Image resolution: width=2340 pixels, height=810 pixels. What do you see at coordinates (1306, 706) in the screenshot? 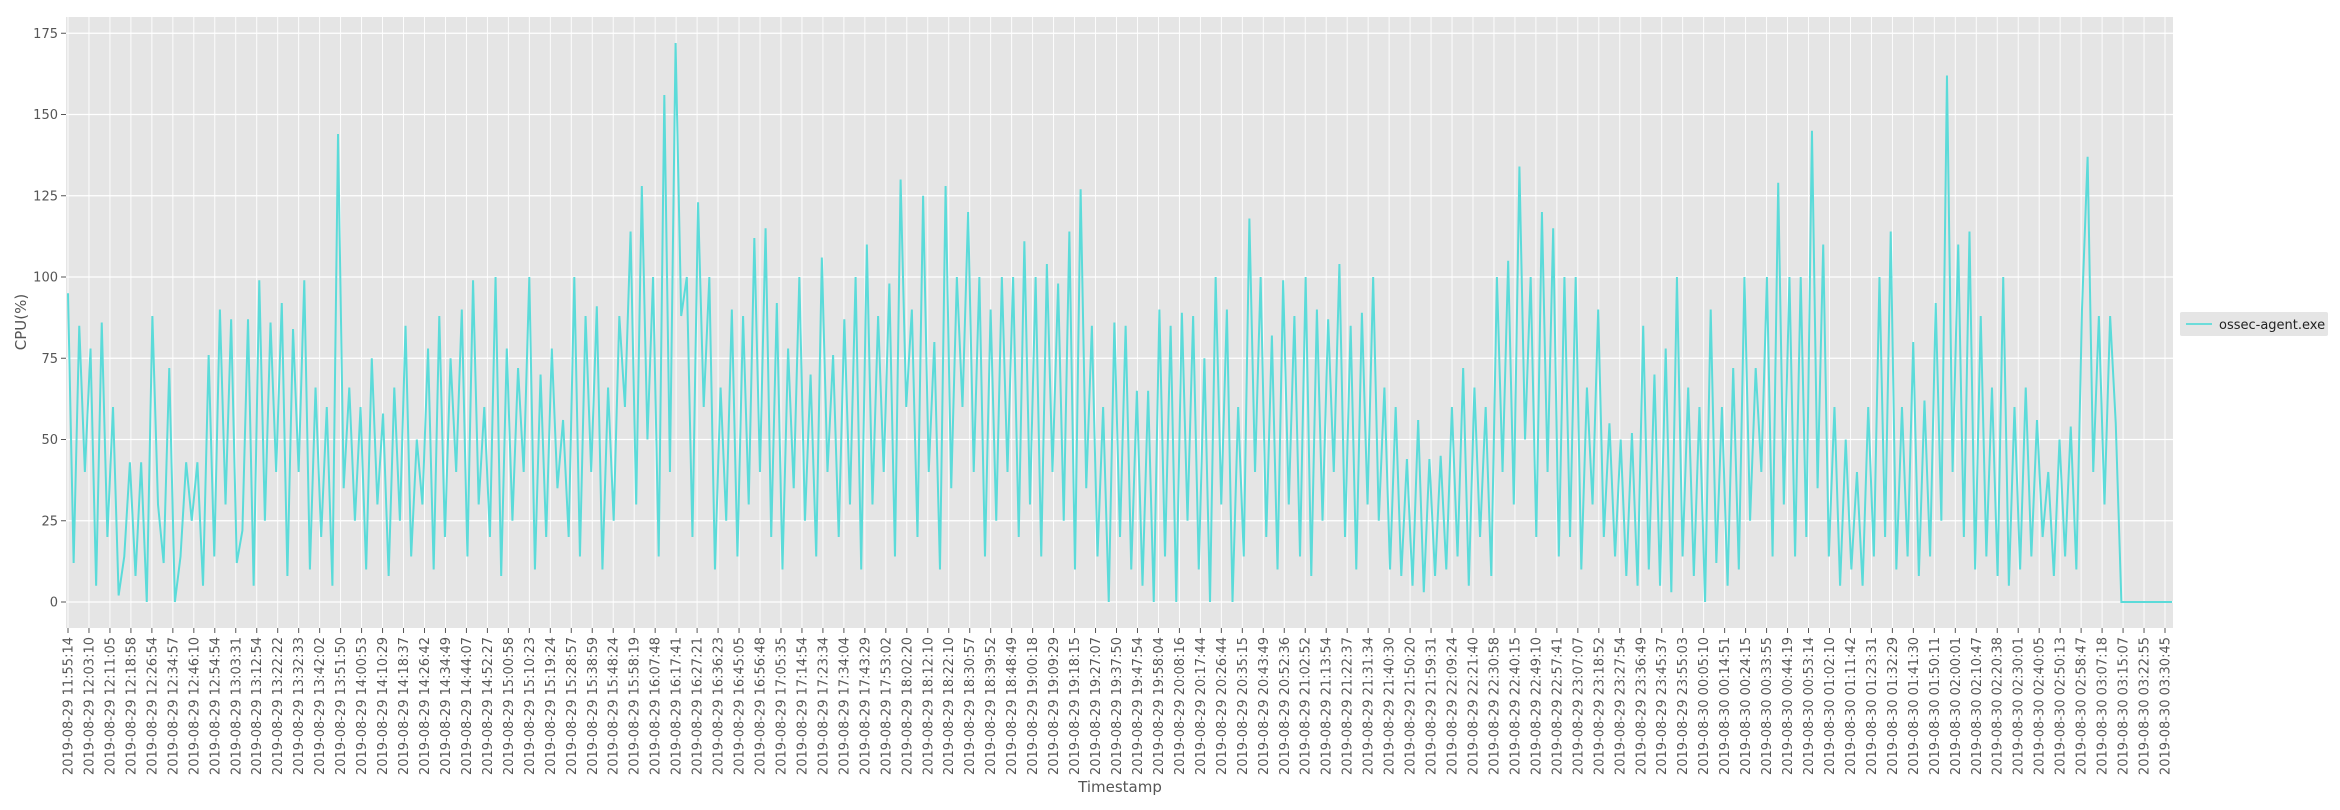
I see `x-tick-label: 2019-08-29 21:02:52` at bounding box center [1306, 706].